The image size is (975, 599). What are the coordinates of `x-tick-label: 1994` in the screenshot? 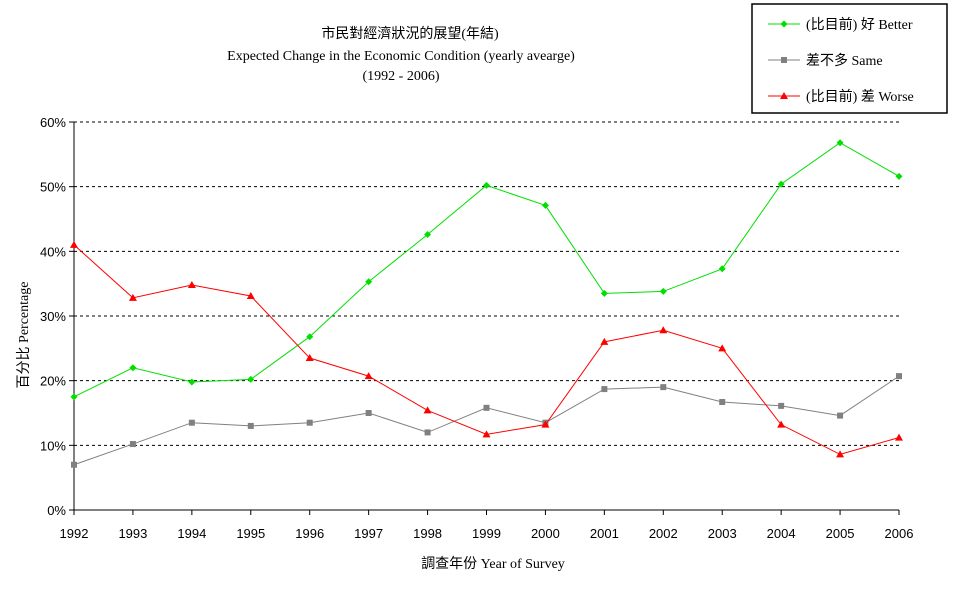 It's located at (191, 533).